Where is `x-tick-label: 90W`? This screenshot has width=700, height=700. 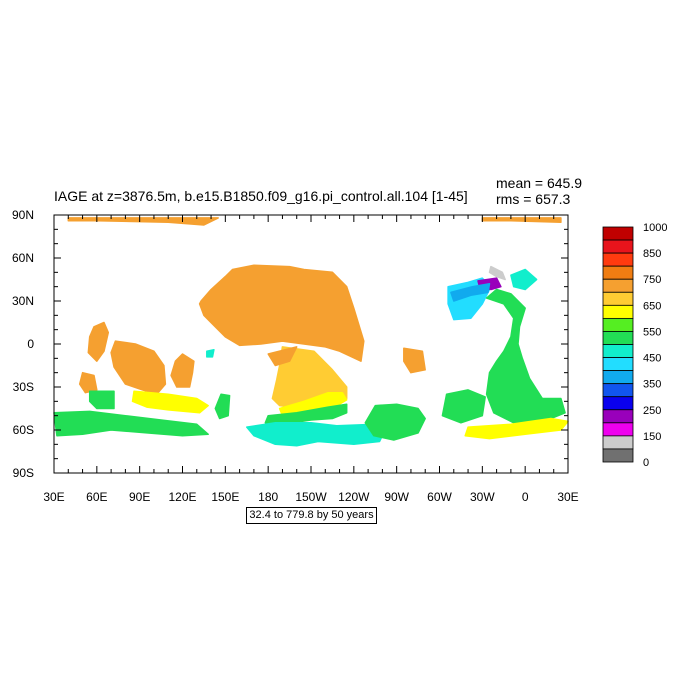 x-tick-label: 90W is located at coordinates (396, 497).